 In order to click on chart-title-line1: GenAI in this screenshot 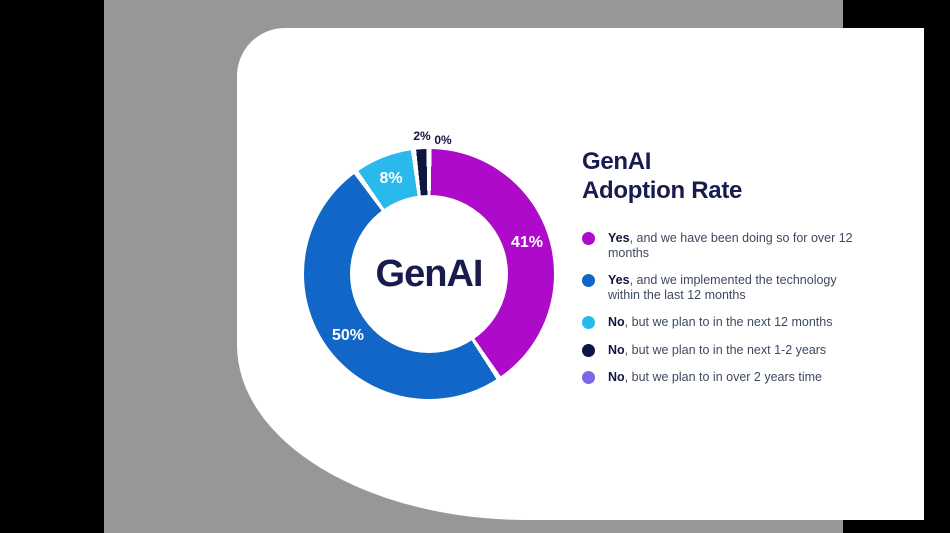, I will do `click(617, 161)`.